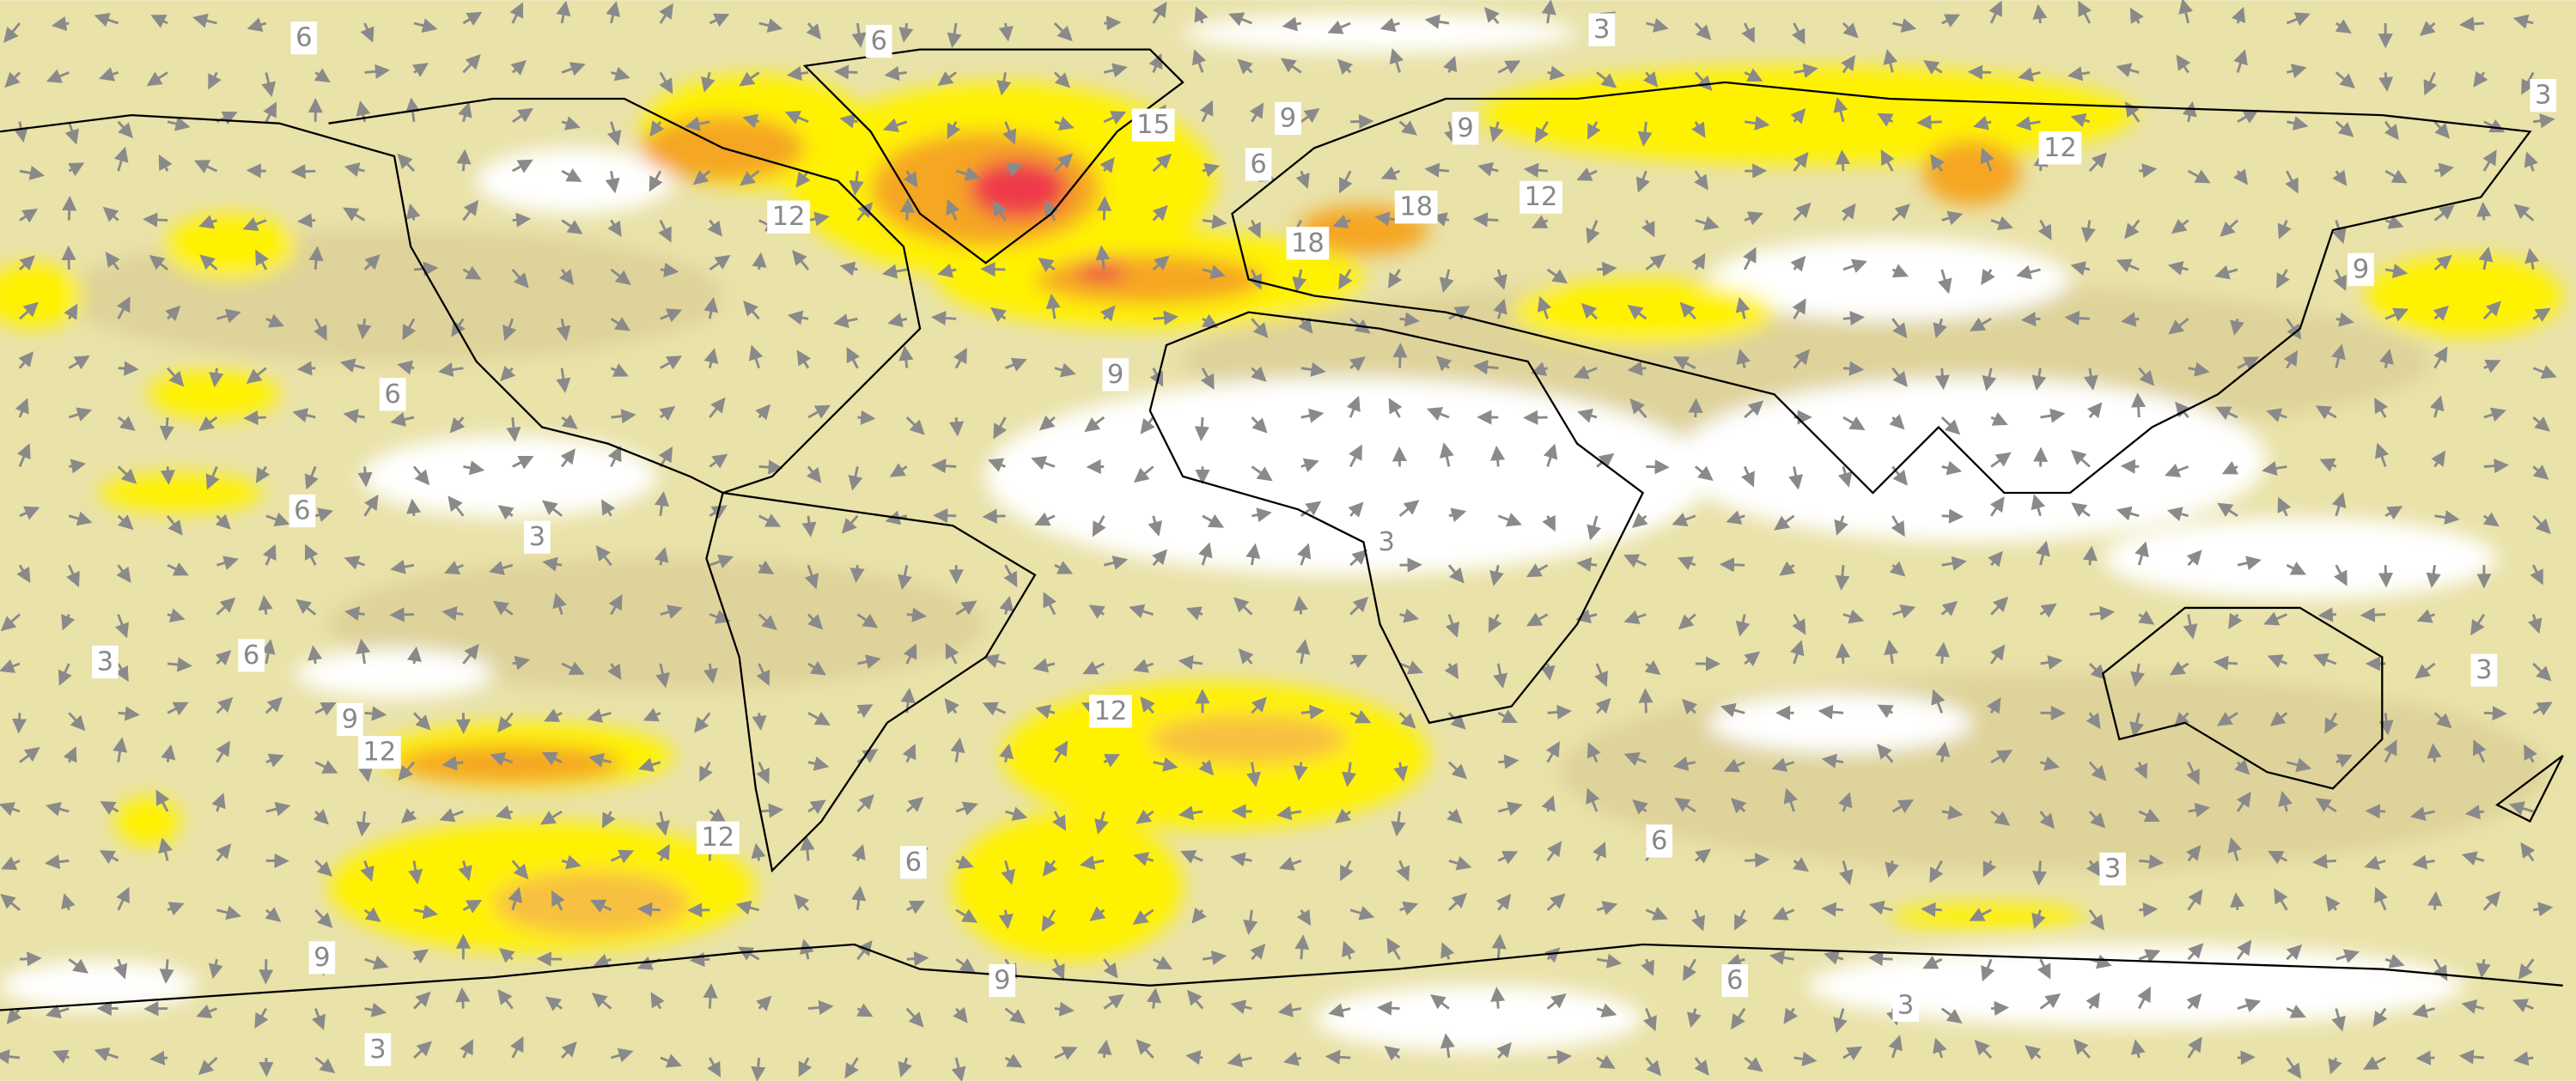 The image size is (2576, 1081). Describe the element at coordinates (1288, 118) in the screenshot. I see `contour-label: 9` at that location.